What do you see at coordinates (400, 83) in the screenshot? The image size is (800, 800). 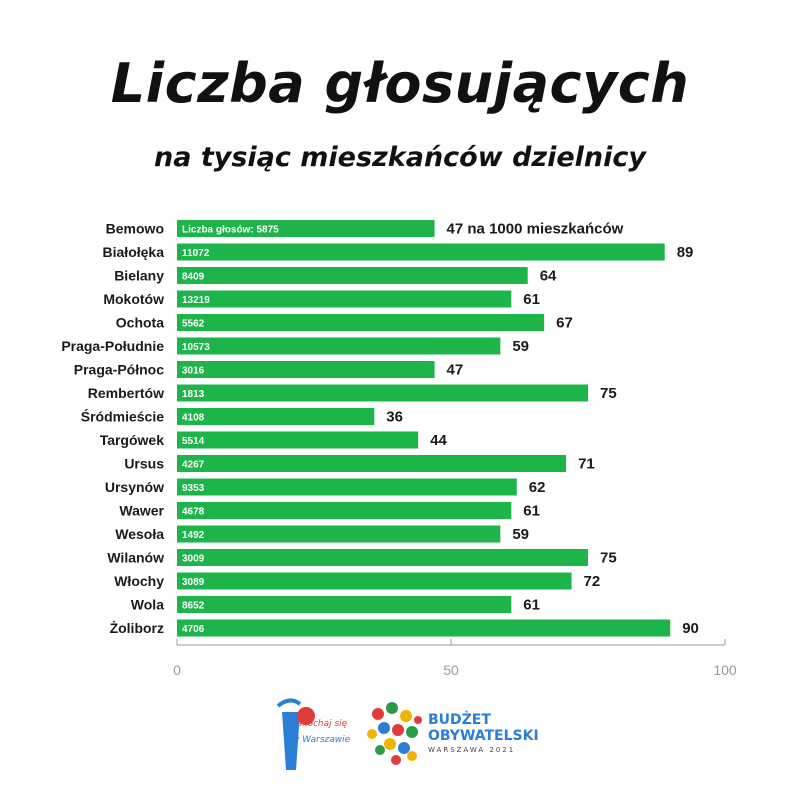 I see `chart-title: Liczba głosujących` at bounding box center [400, 83].